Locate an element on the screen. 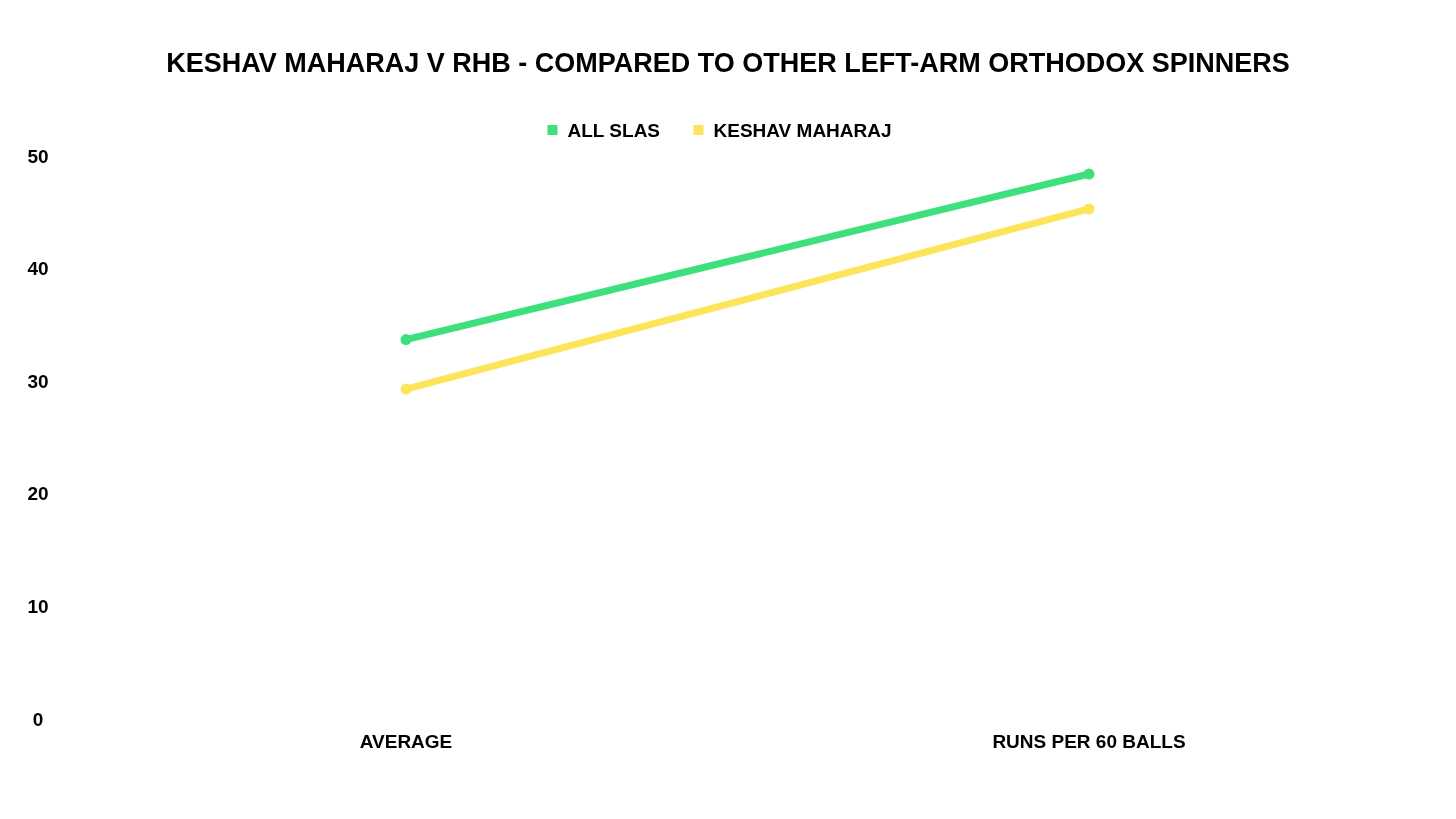 Image resolution: width=1456 pixels, height=819 pixels. y-tick-label: 40 is located at coordinates (38, 269).